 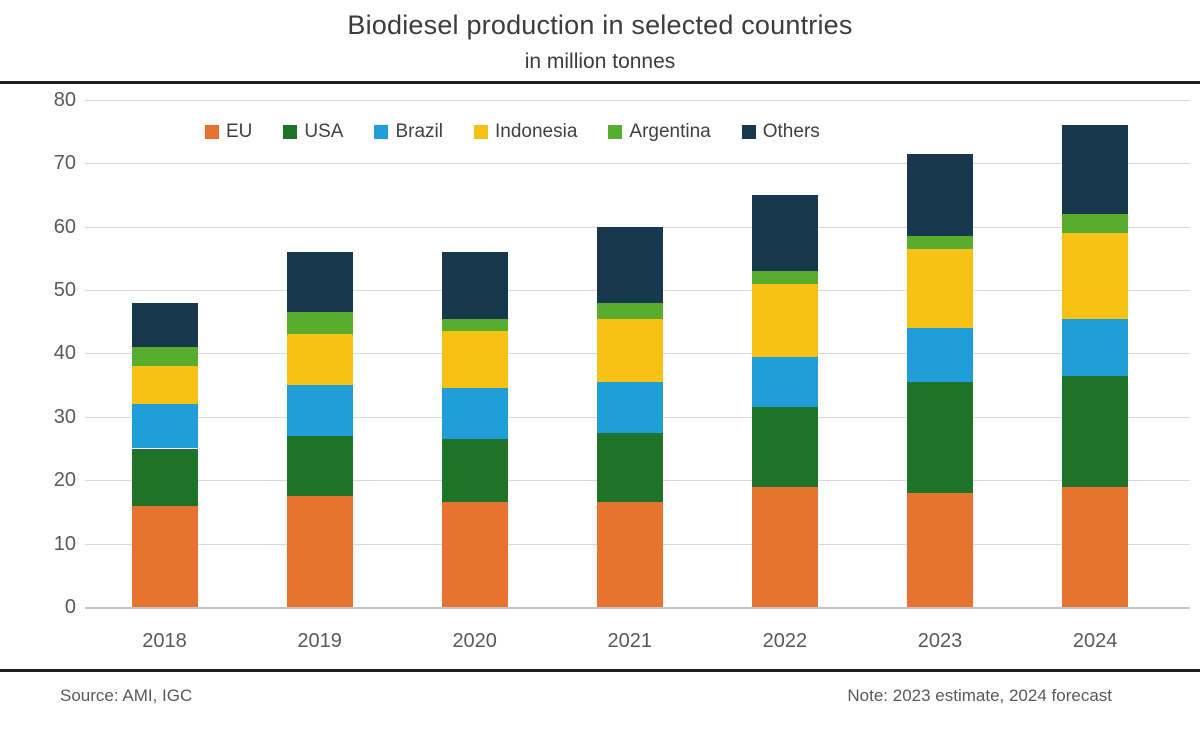 I want to click on x-axis-tick-2020: 2020, so click(x=474, y=641).